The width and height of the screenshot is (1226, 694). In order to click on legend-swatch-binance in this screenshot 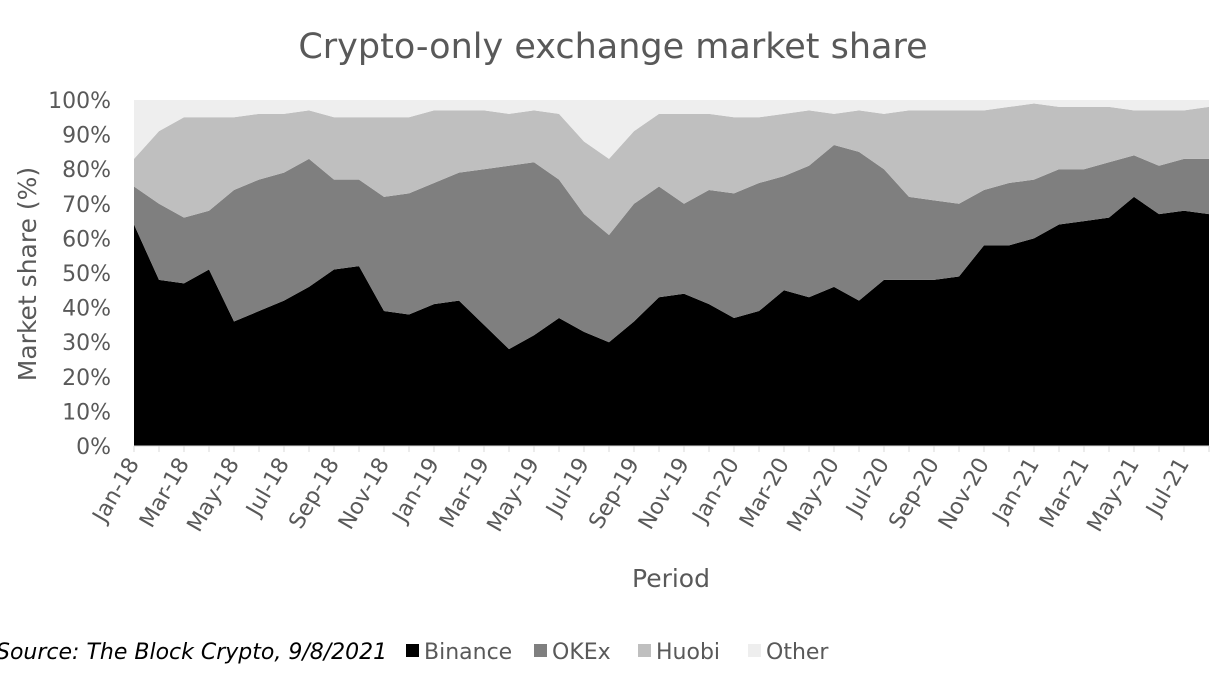, I will do `click(412, 650)`.